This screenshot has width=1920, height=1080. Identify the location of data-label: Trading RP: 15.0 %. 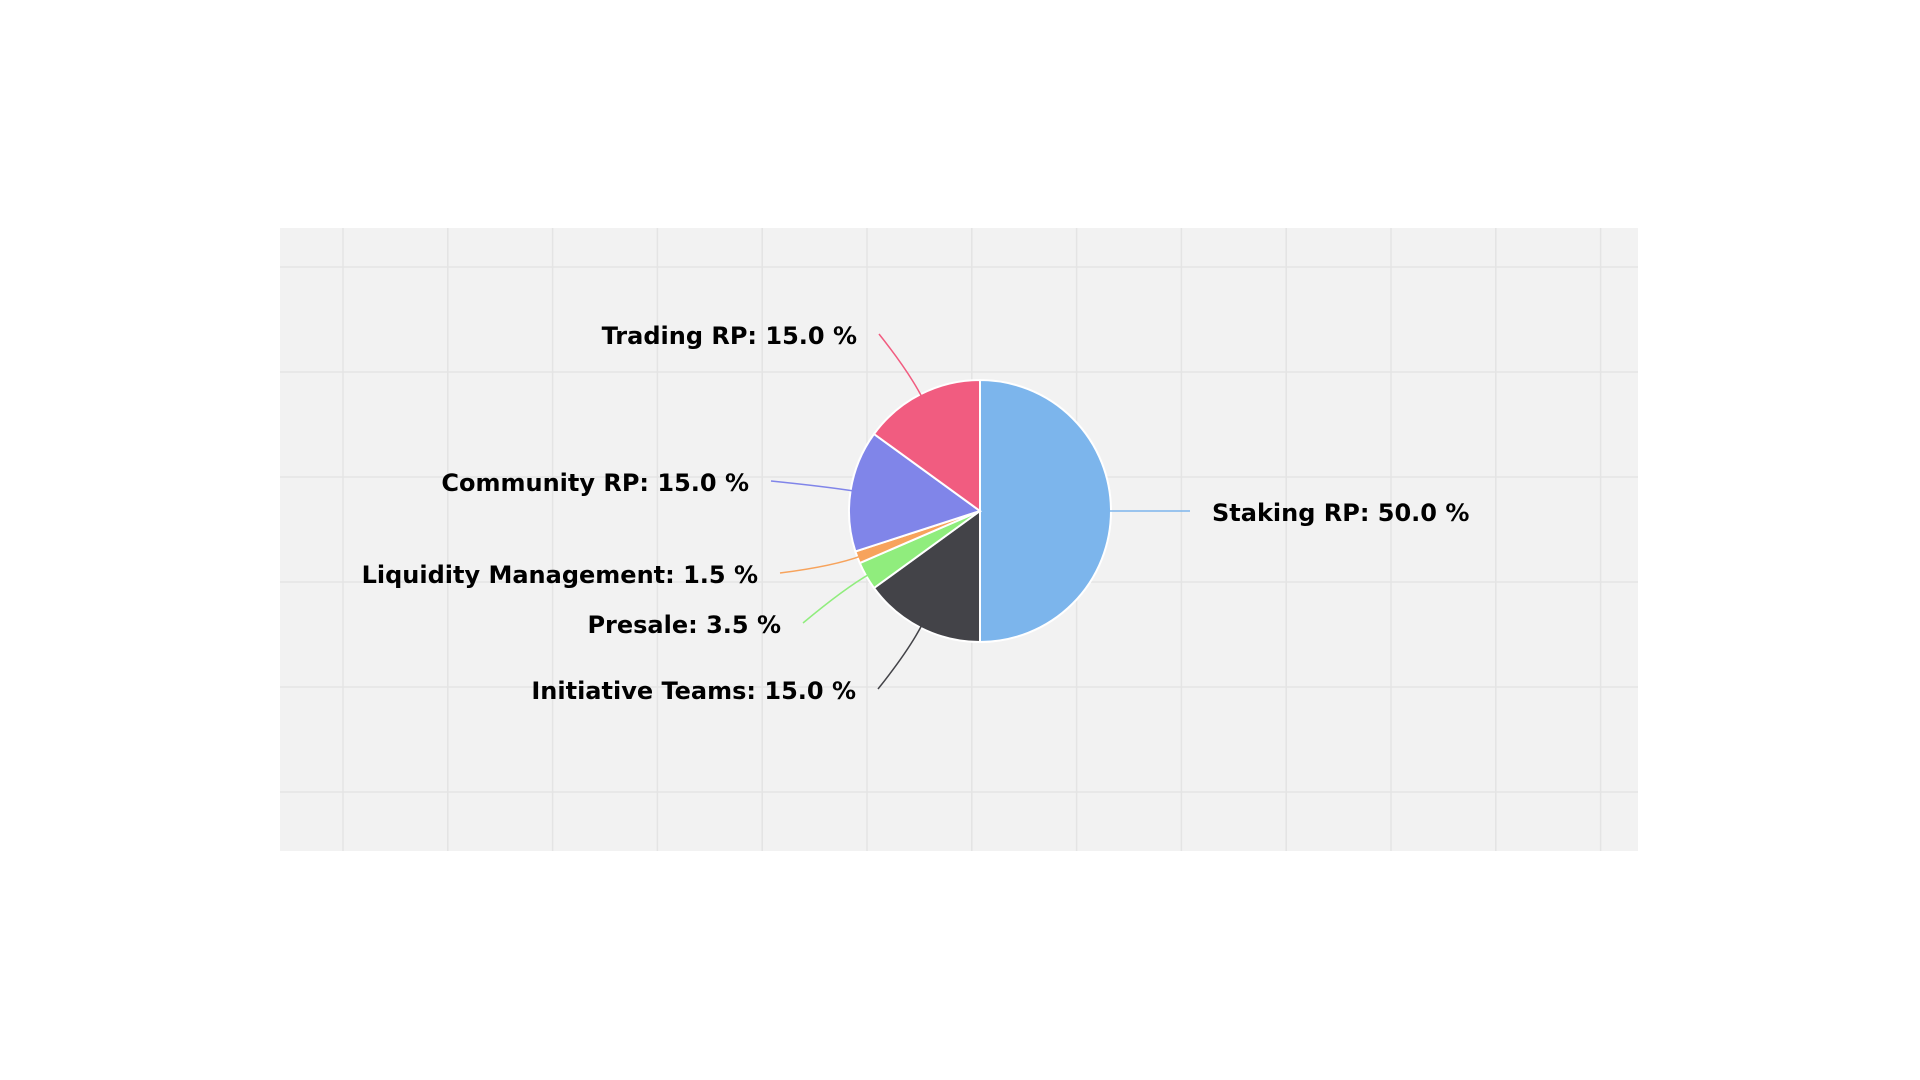
(729, 336).